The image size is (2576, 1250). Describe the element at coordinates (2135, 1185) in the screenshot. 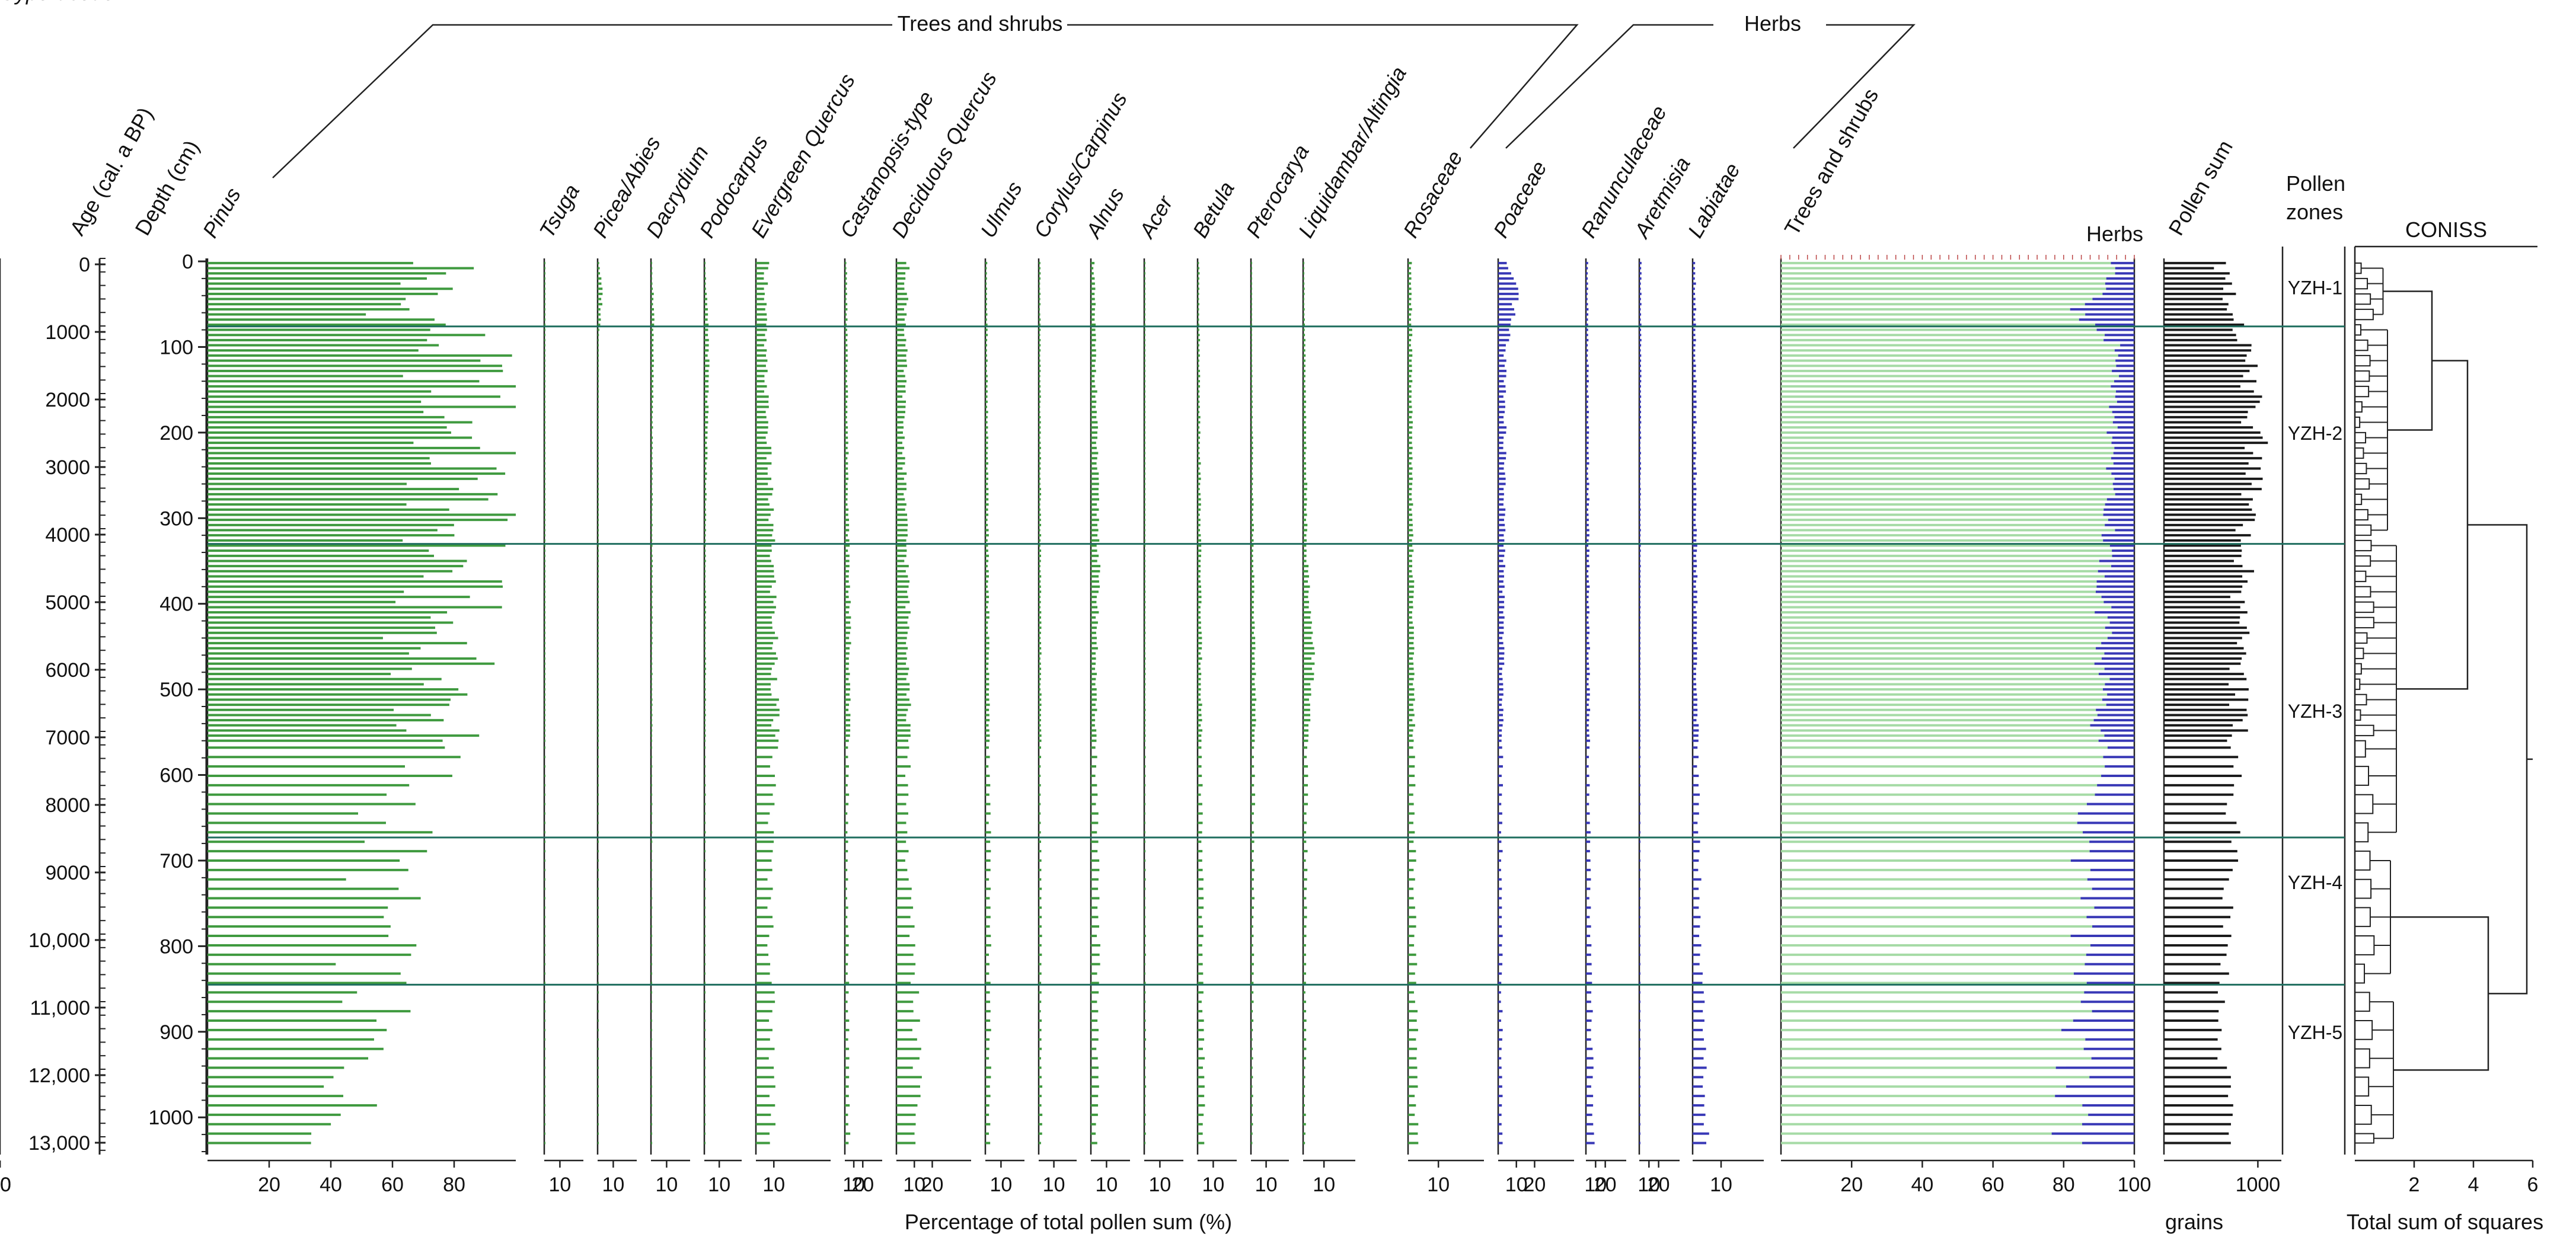

I see `summary-x-tick-label: 100` at that location.